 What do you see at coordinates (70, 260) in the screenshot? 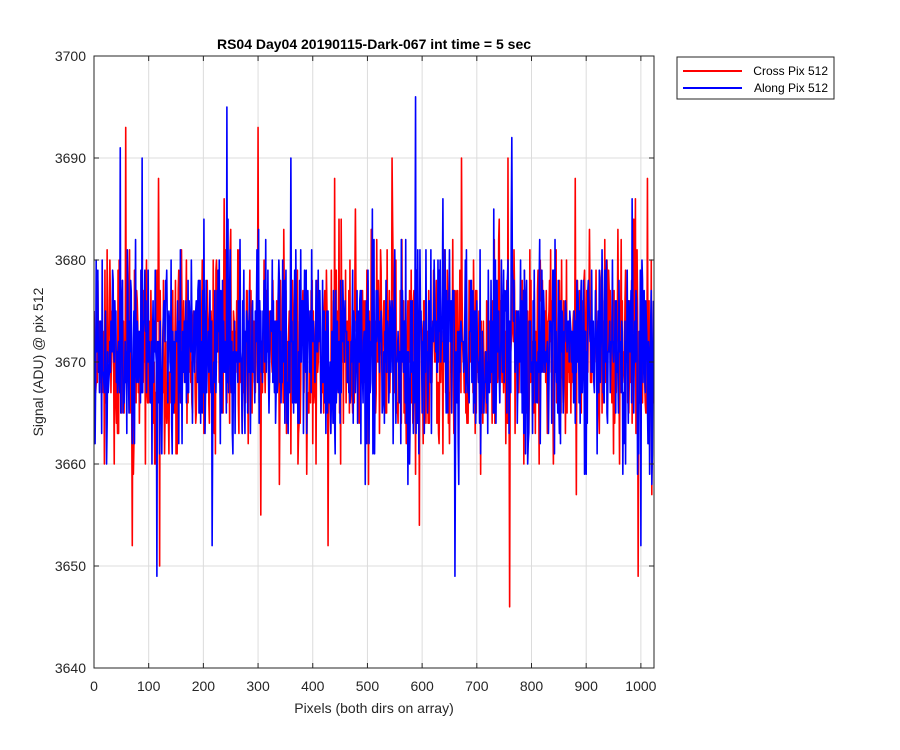
I see `y-tick-label: 3680` at bounding box center [70, 260].